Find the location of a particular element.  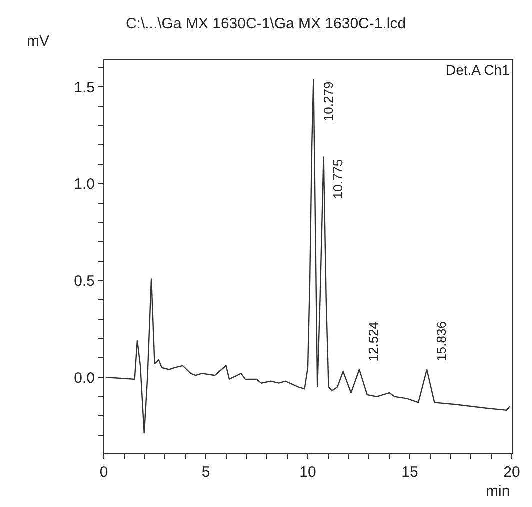

x-tick-label: 10 is located at coordinates (308, 472).